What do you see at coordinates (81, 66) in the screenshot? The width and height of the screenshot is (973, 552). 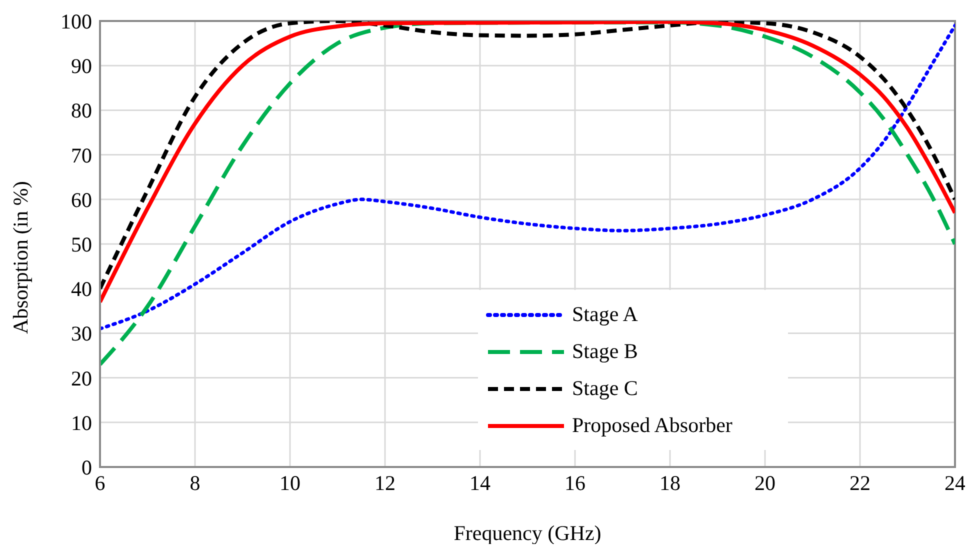 I see `y-tick-label: 90` at bounding box center [81, 66].